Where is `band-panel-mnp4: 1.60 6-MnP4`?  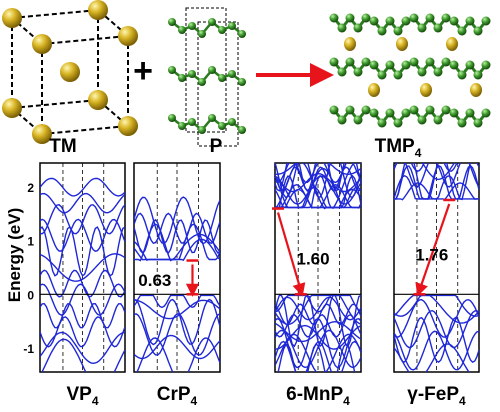
band-panel-mnp4: 1.60 6-MnP4 is located at coordinates (317, 285).